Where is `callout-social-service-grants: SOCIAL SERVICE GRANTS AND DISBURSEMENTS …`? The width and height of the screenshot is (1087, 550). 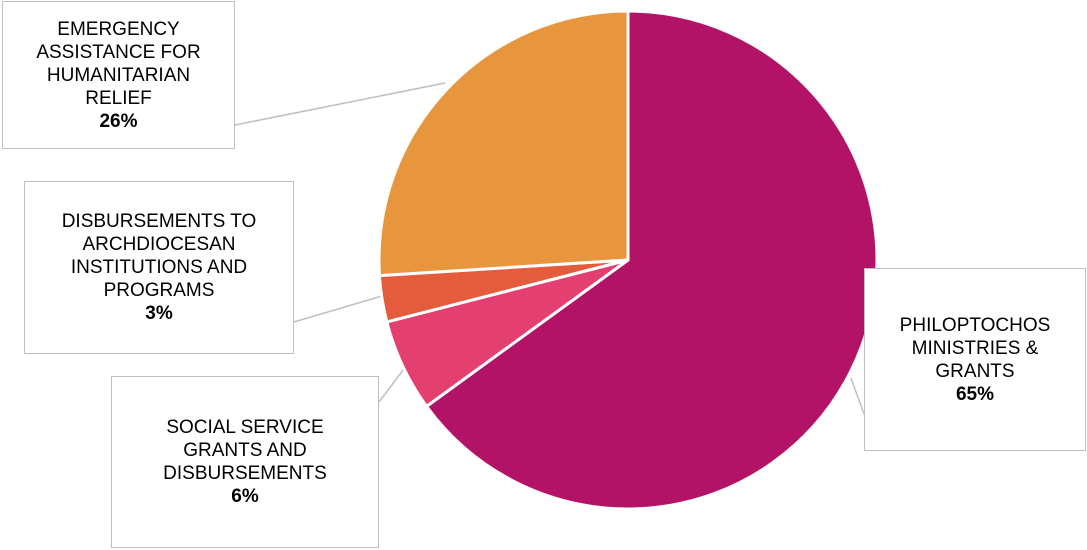 callout-social-service-grants: SOCIAL SERVICE GRANTS AND DISBURSEMENTS … is located at coordinates (245, 462).